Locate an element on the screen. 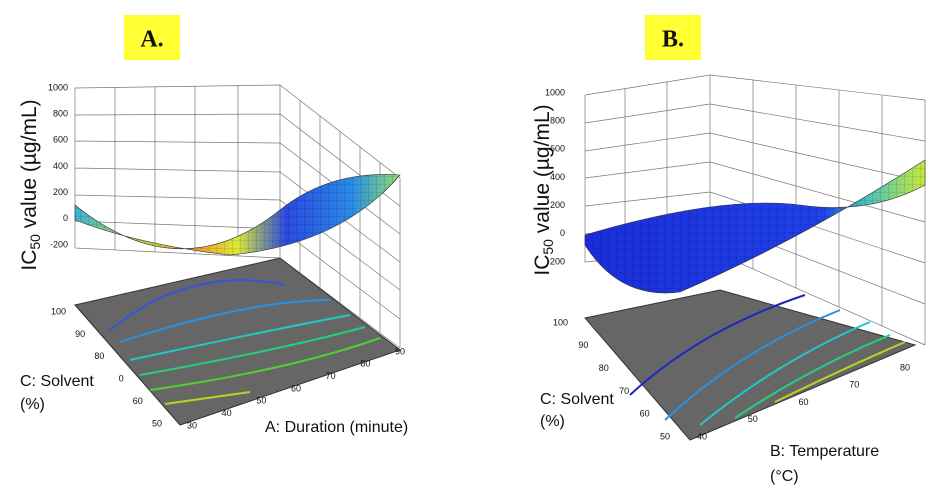 This screenshot has width=941, height=497. y-tick-label: 70 is located at coordinates (624, 391).